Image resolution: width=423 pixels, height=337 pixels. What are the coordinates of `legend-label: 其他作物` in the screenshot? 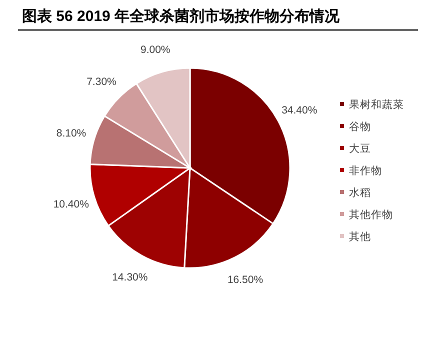 It's located at (371, 214).